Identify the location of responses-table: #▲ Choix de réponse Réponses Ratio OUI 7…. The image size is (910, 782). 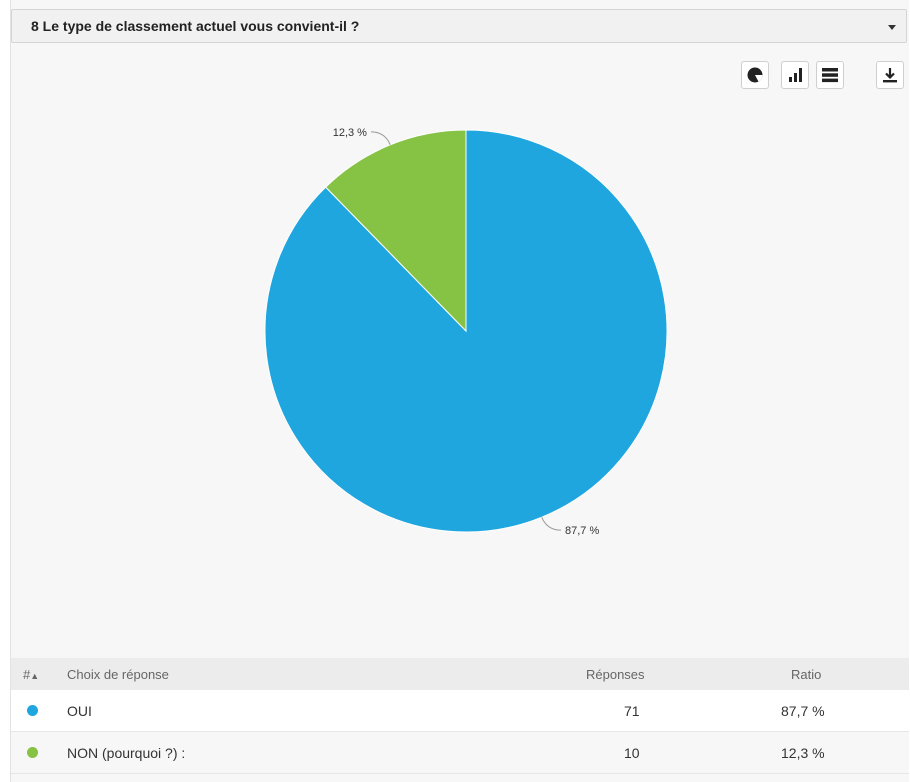
(460, 716).